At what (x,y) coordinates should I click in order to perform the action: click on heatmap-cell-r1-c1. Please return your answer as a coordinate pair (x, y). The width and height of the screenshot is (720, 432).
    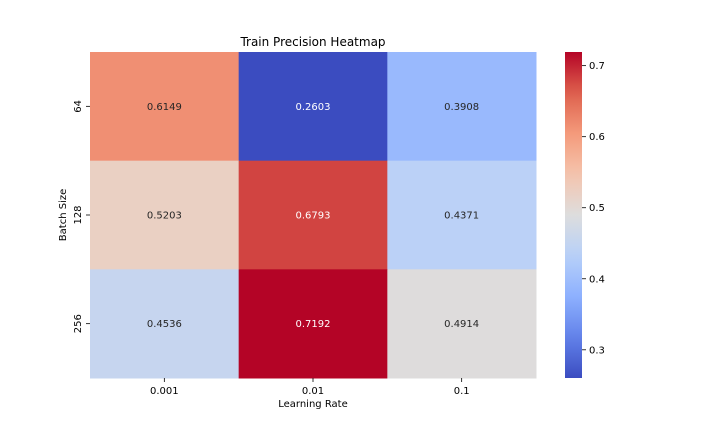
    Looking at the image, I should click on (313, 215).